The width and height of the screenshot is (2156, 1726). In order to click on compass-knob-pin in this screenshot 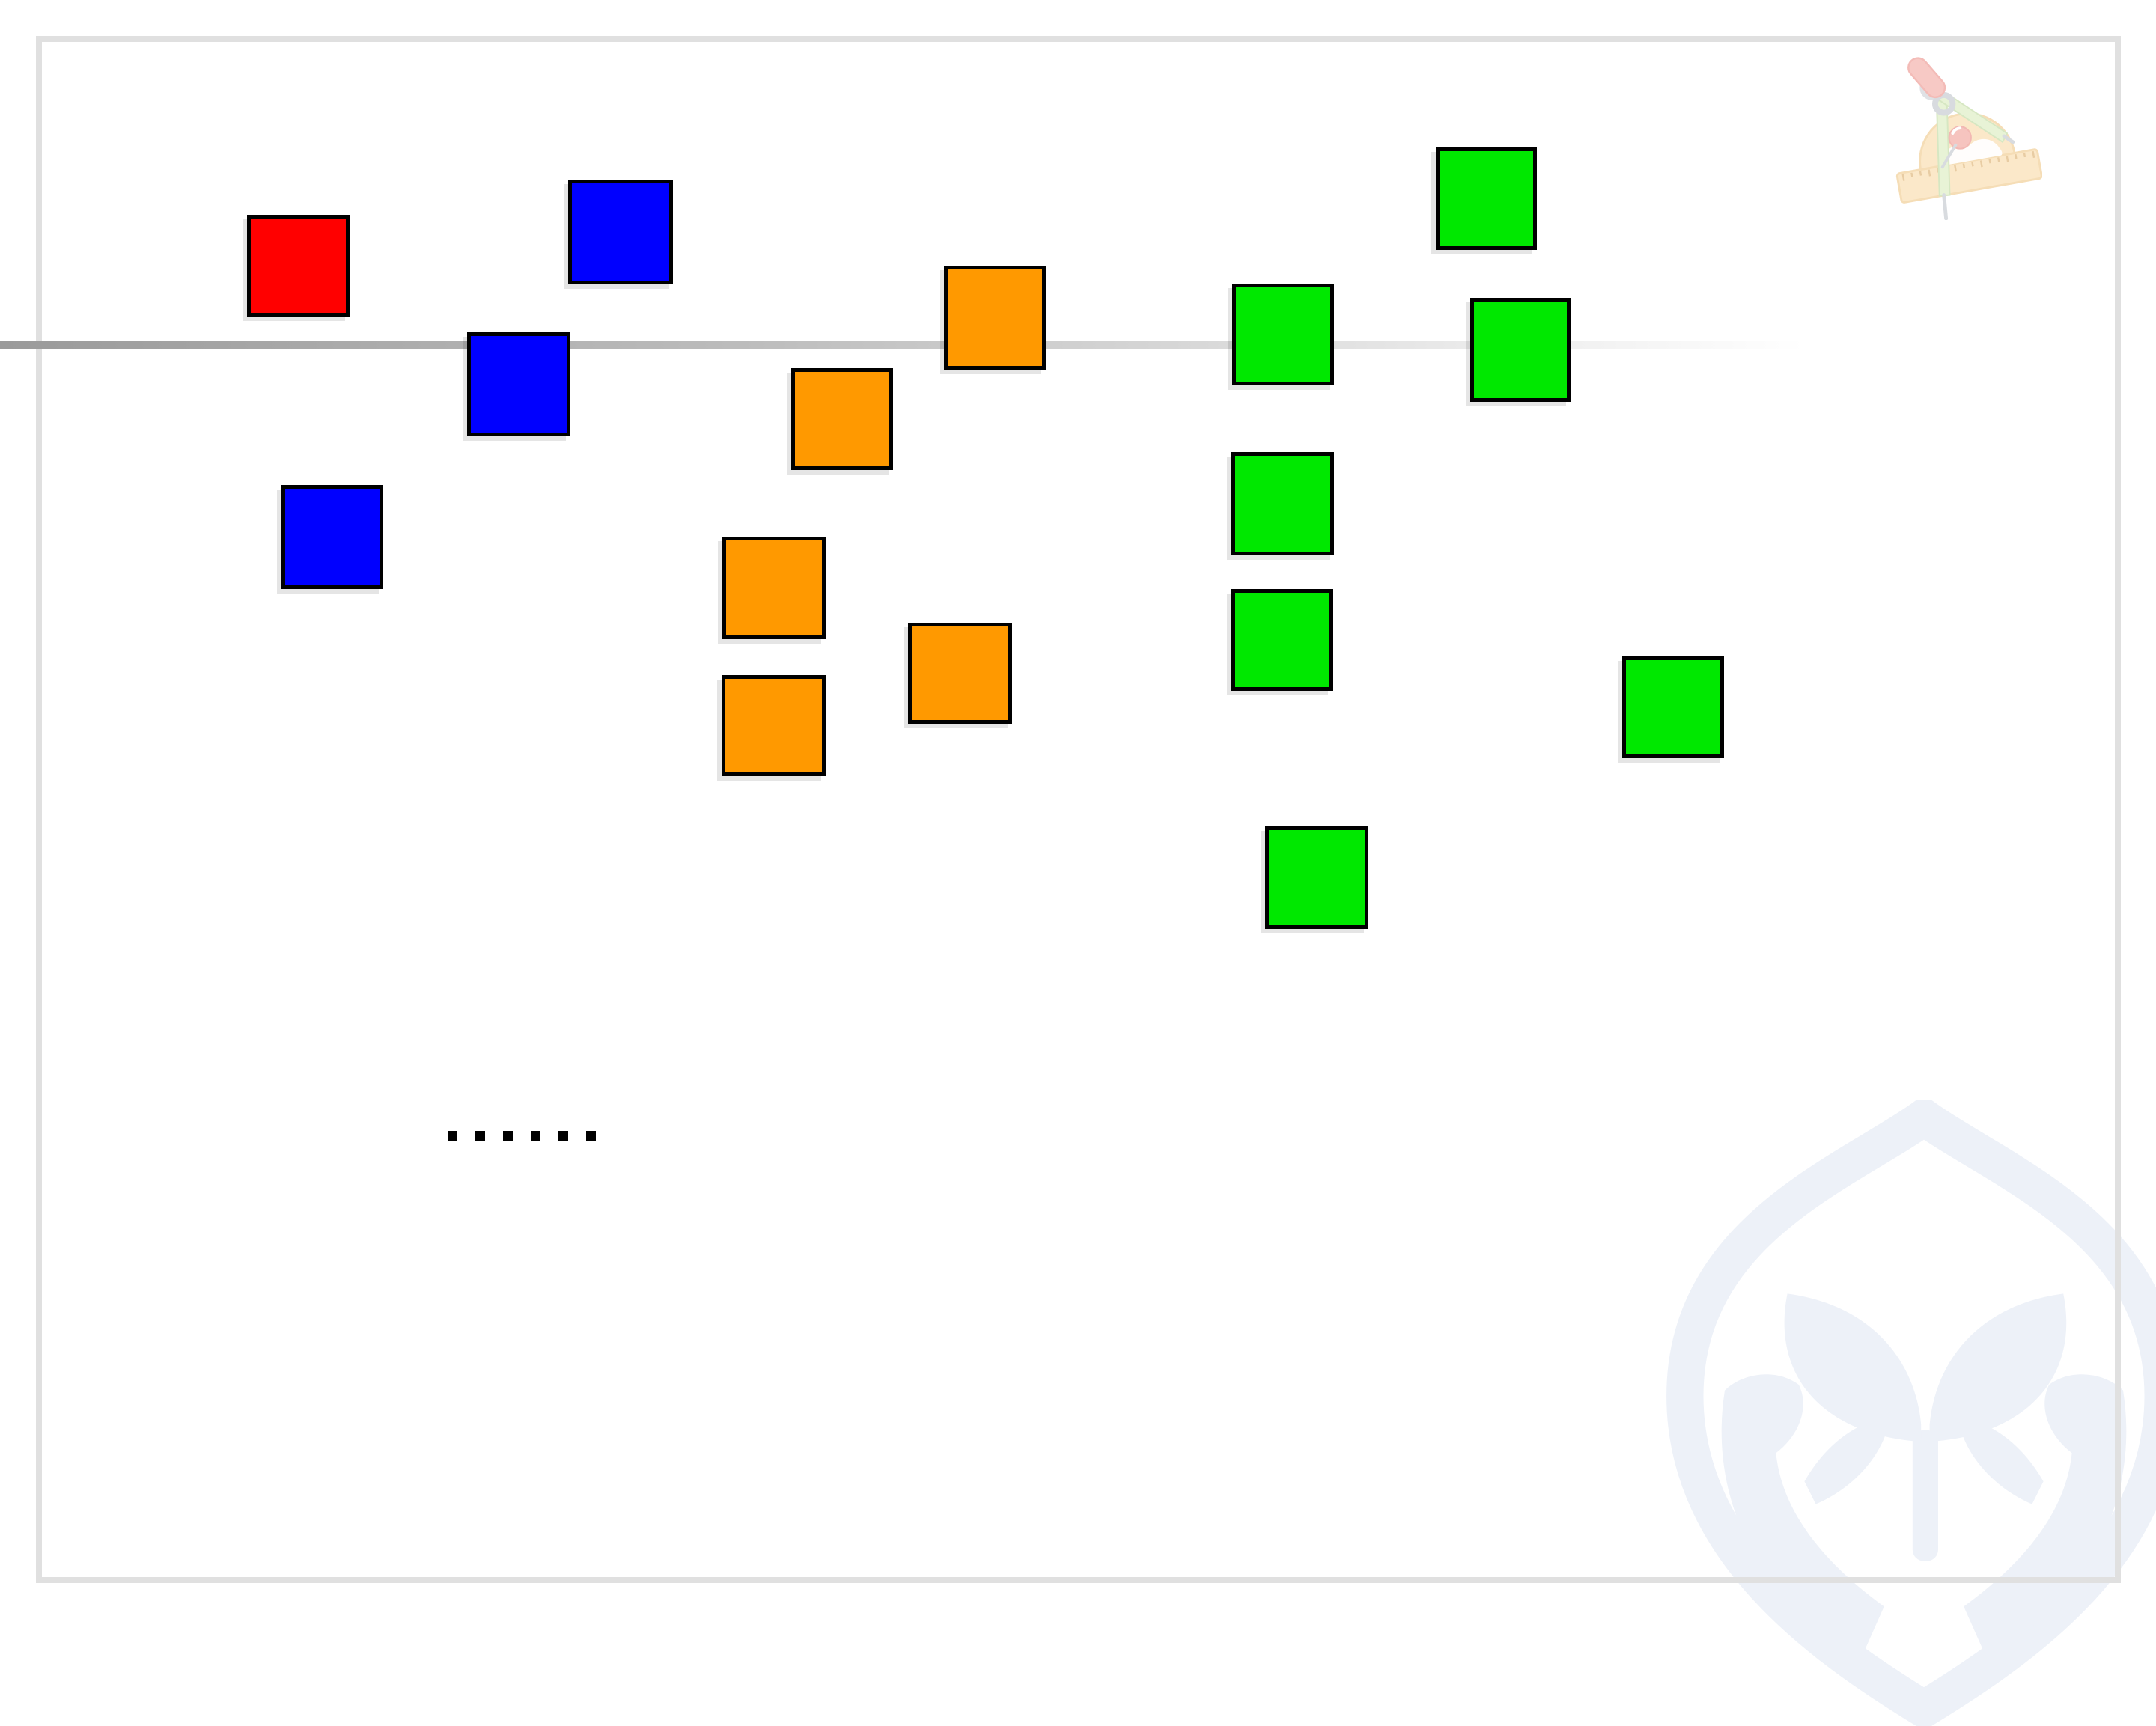, I will do `click(1949, 156)`.